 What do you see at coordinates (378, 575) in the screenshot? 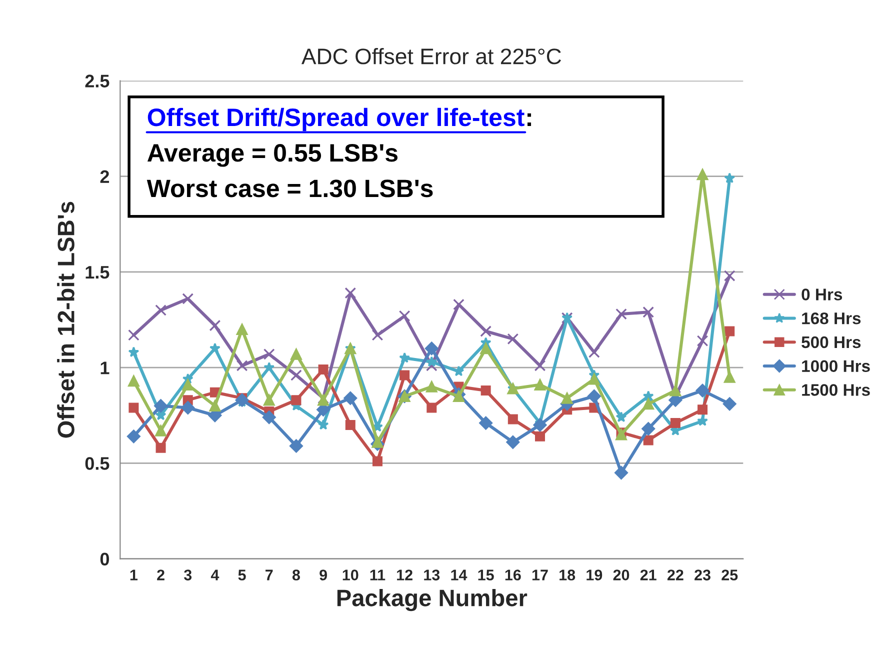
I see `x-tick-label: 11` at bounding box center [378, 575].